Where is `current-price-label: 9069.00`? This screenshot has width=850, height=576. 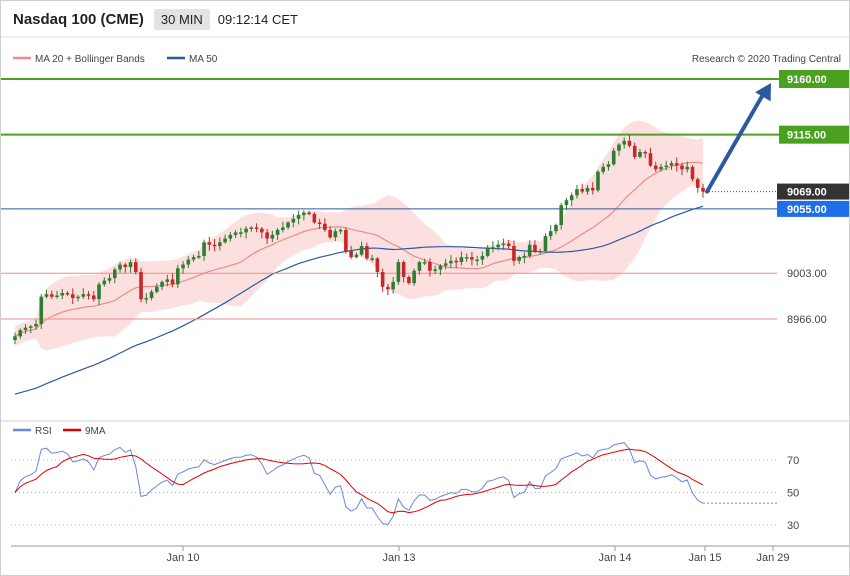
current-price-label: 9069.00 is located at coordinates (807, 193).